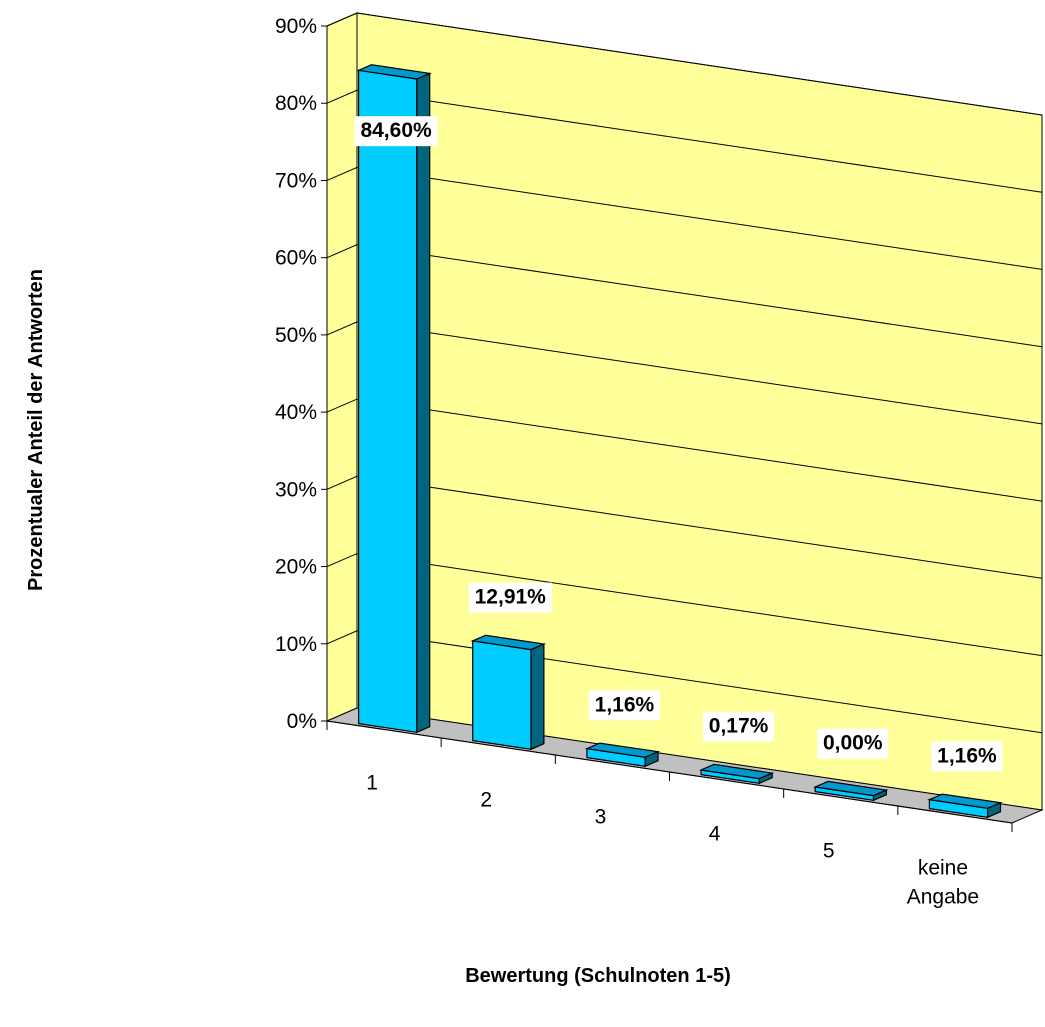  What do you see at coordinates (302, 721) in the screenshot?
I see `y-tick-label: 0%` at bounding box center [302, 721].